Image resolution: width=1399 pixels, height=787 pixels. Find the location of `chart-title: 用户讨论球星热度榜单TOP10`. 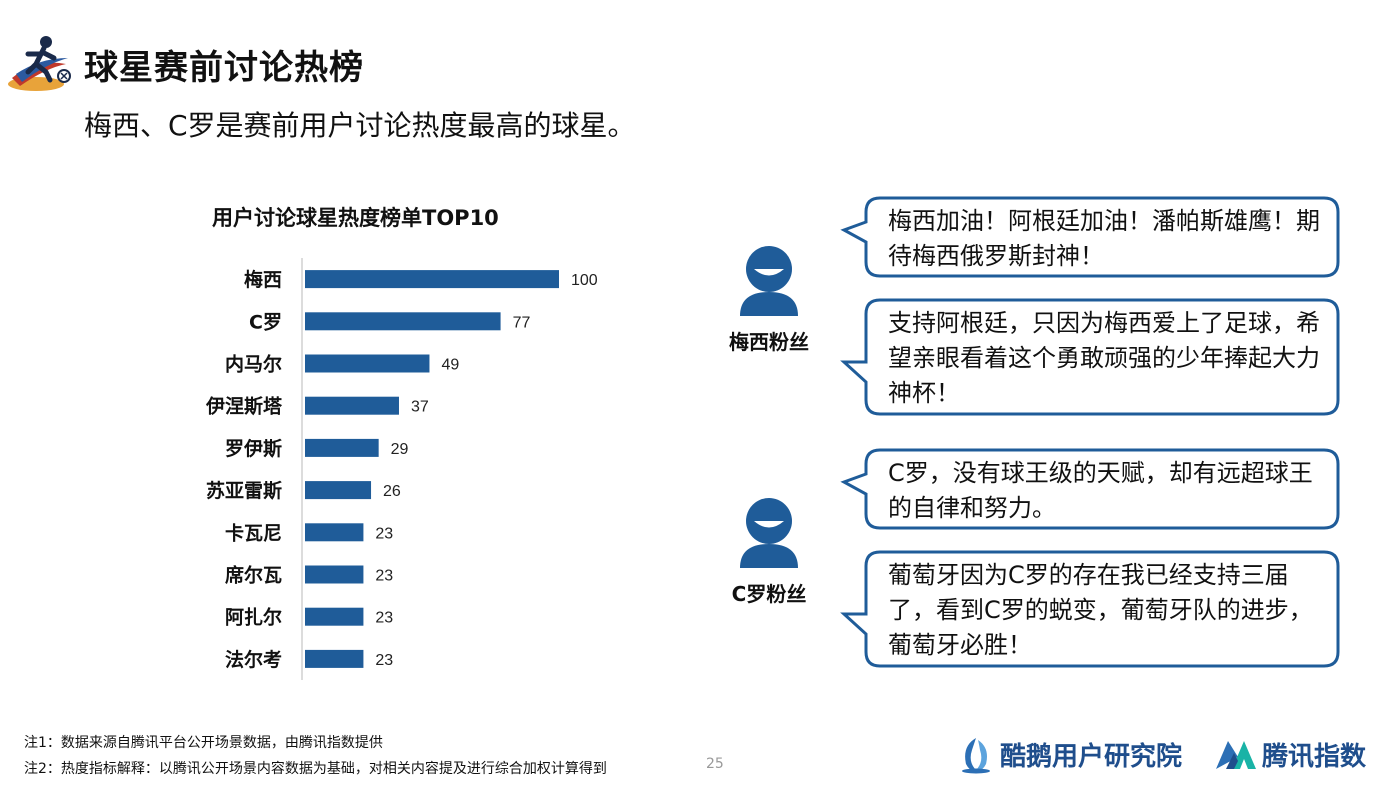

chart-title: 用户讨论球星热度榜单TOP10 is located at coordinates (355, 218).